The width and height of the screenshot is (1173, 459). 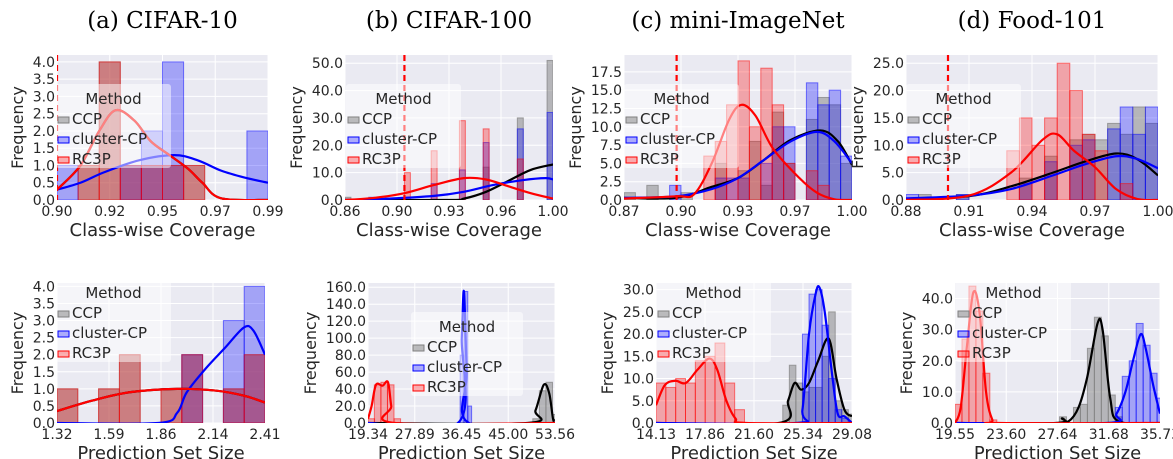 I want to click on subplot-title: (d) Food-101, so click(x=1032, y=21).